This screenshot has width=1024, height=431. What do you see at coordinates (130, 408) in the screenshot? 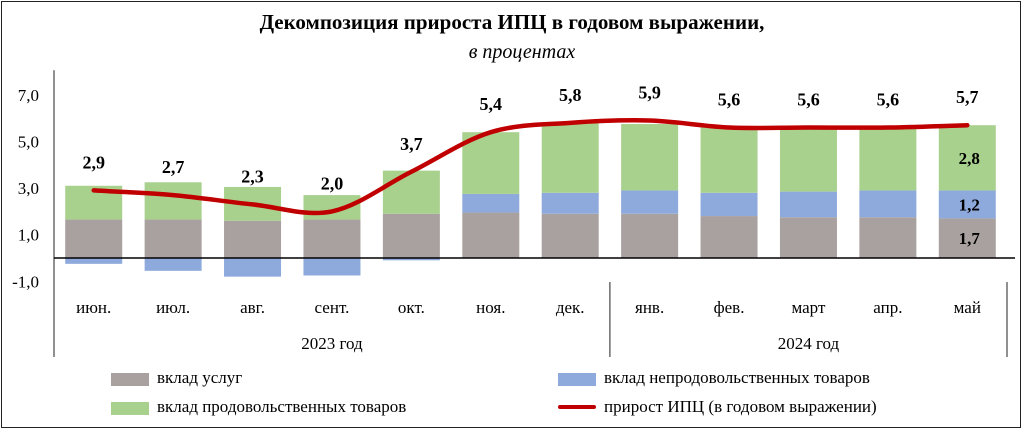
I see `legend-swatch-food` at bounding box center [130, 408].